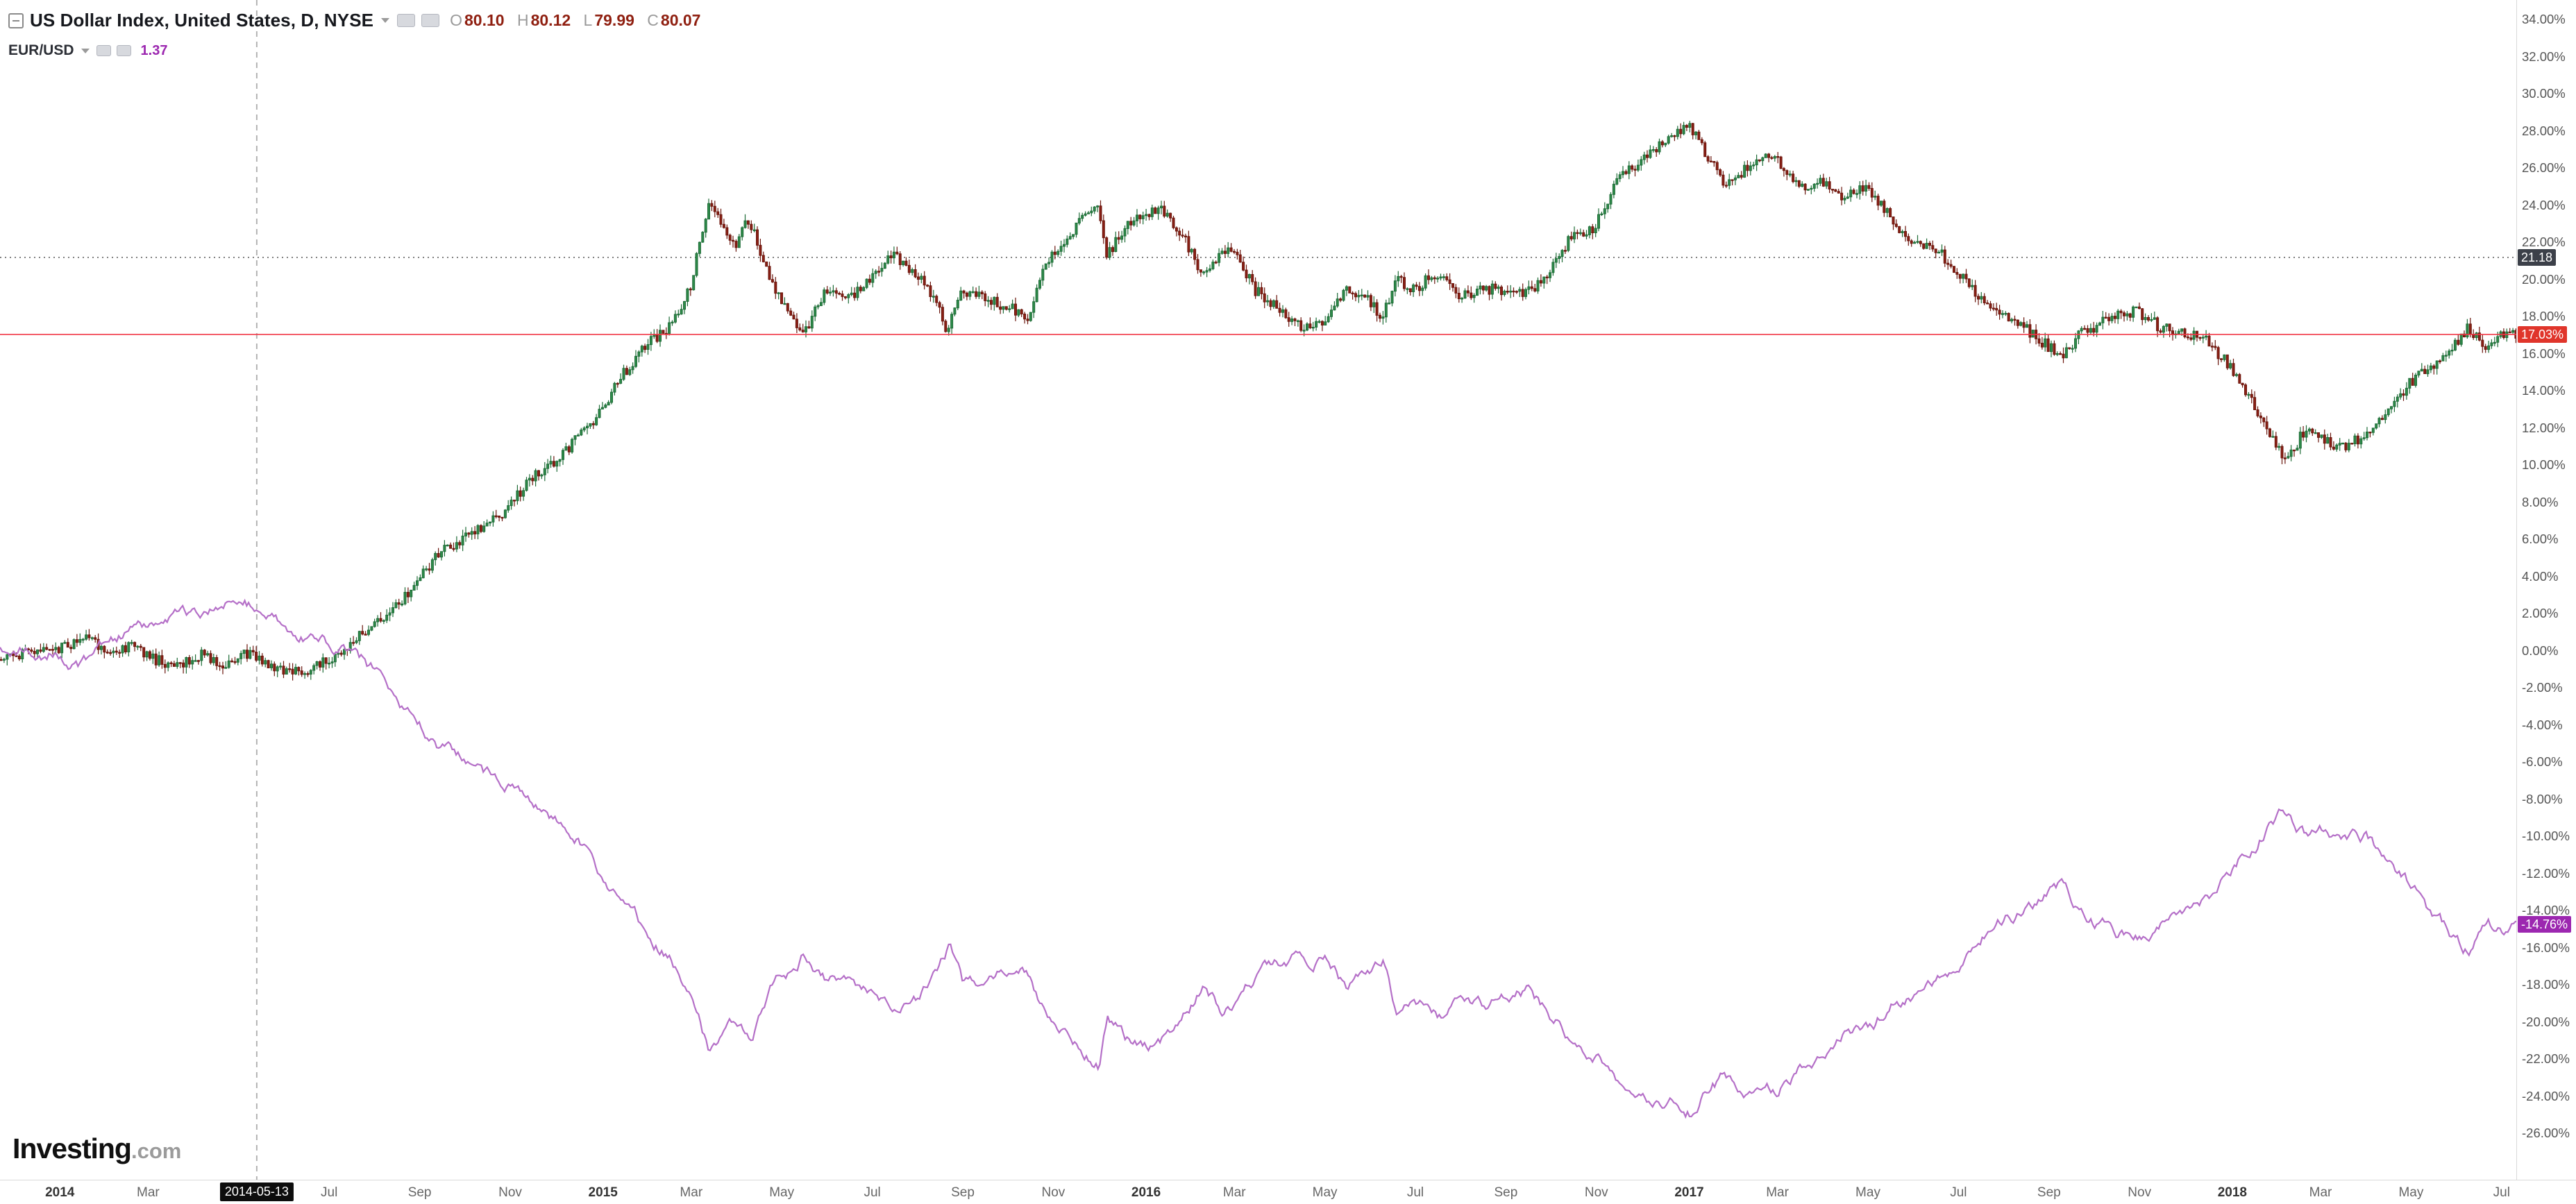  I want to click on price-axis-label: -18.00%, so click(2546, 984).